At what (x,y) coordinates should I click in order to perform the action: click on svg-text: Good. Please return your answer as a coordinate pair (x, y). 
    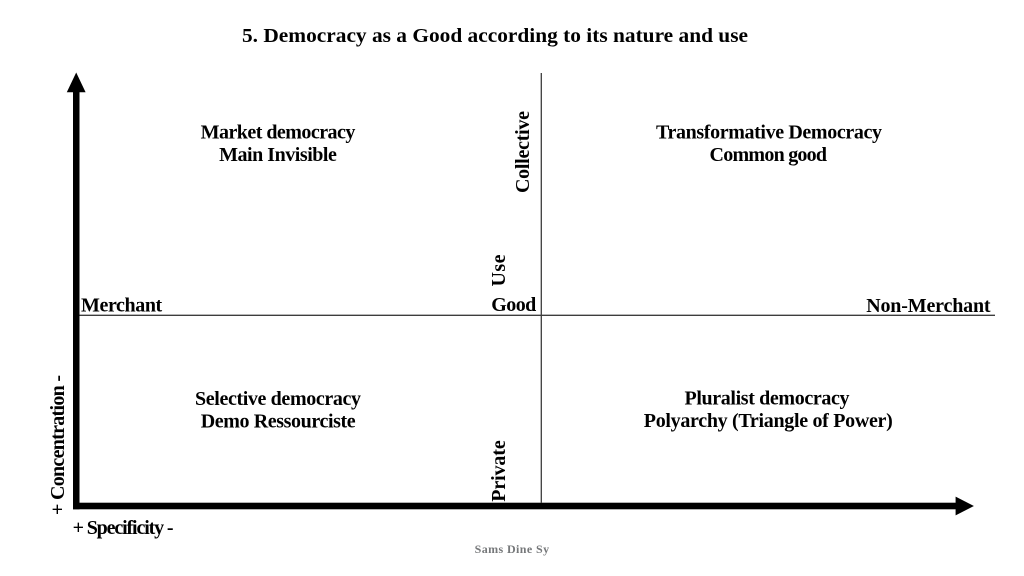
    Looking at the image, I should click on (513, 305).